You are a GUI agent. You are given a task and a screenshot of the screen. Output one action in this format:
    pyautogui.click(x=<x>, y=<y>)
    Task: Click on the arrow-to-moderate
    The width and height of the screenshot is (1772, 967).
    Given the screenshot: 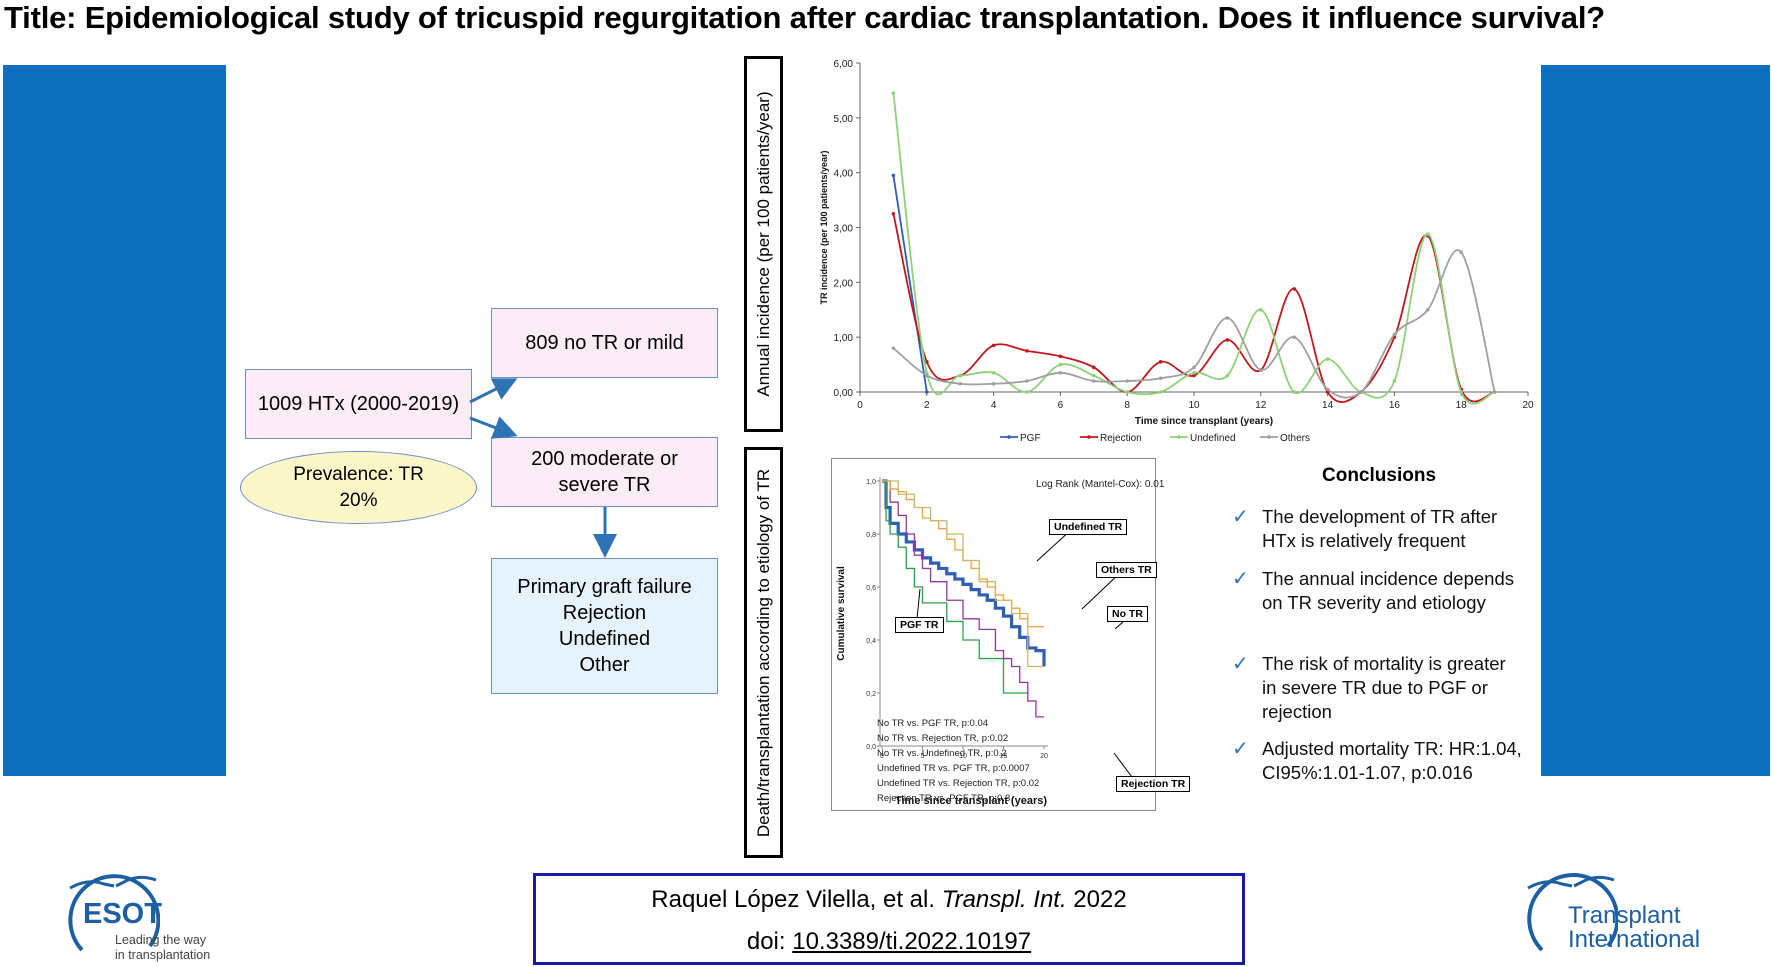 What is the action you would take?
    pyautogui.click(x=493, y=427)
    